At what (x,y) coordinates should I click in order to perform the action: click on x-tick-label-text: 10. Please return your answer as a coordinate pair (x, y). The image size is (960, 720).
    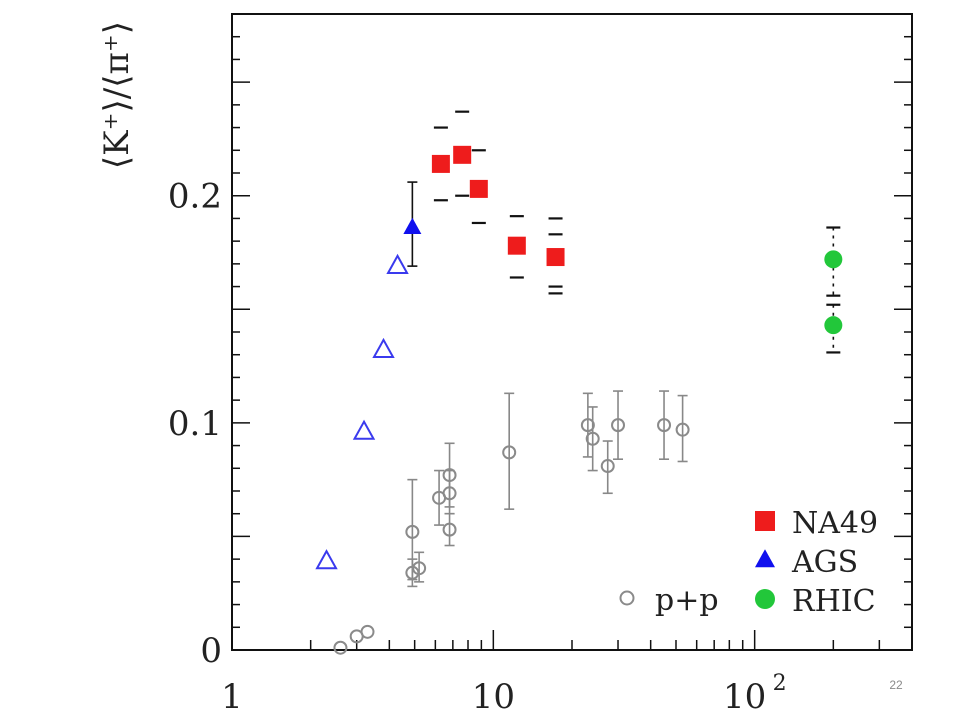
    Looking at the image, I should click on (493, 697).